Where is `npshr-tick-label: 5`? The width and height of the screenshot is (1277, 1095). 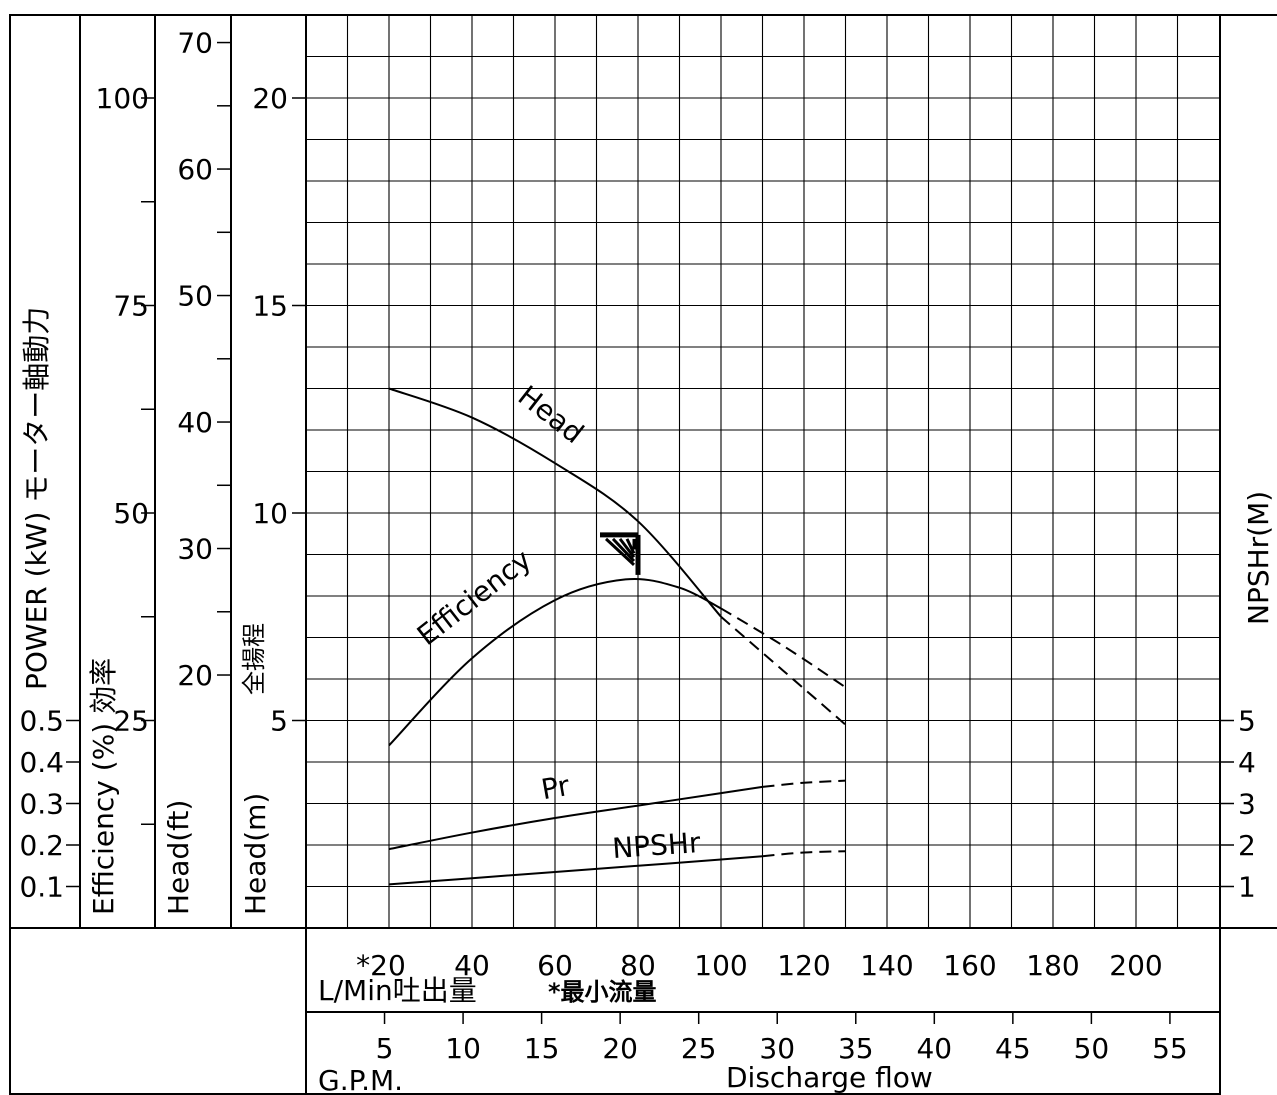
npshr-tick-label: 5 is located at coordinates (1247, 721).